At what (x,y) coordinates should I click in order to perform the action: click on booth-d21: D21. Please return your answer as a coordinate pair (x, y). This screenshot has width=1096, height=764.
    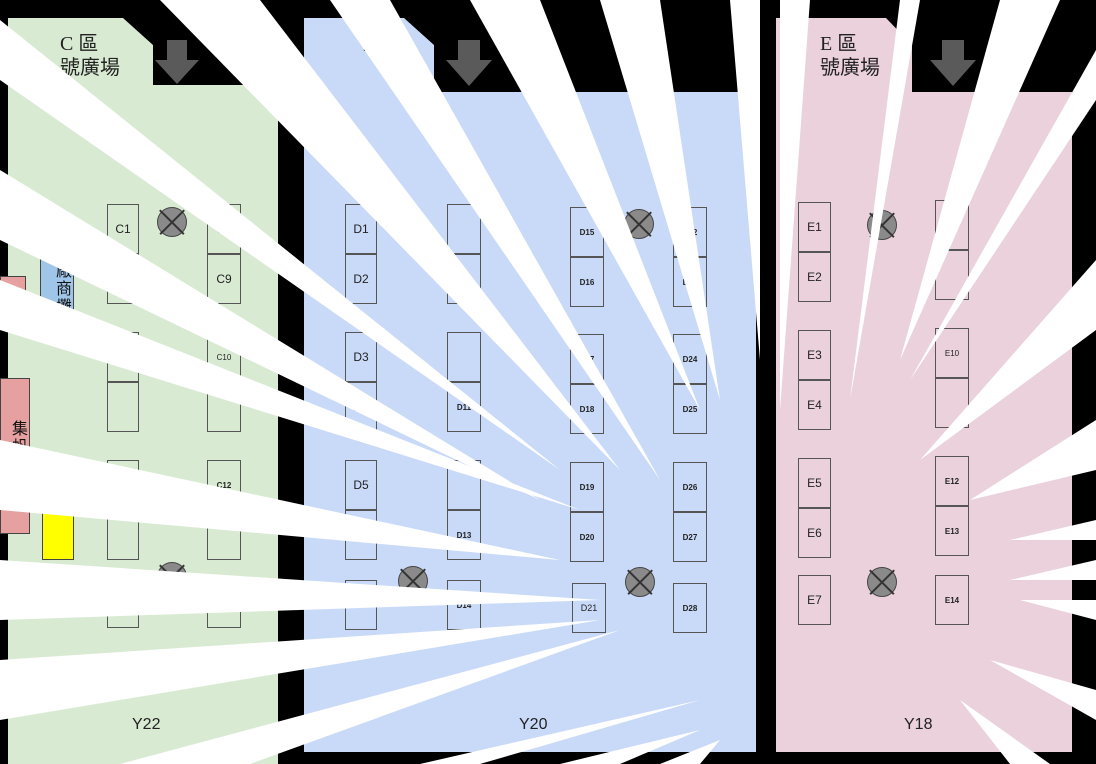
    Looking at the image, I should click on (589, 608).